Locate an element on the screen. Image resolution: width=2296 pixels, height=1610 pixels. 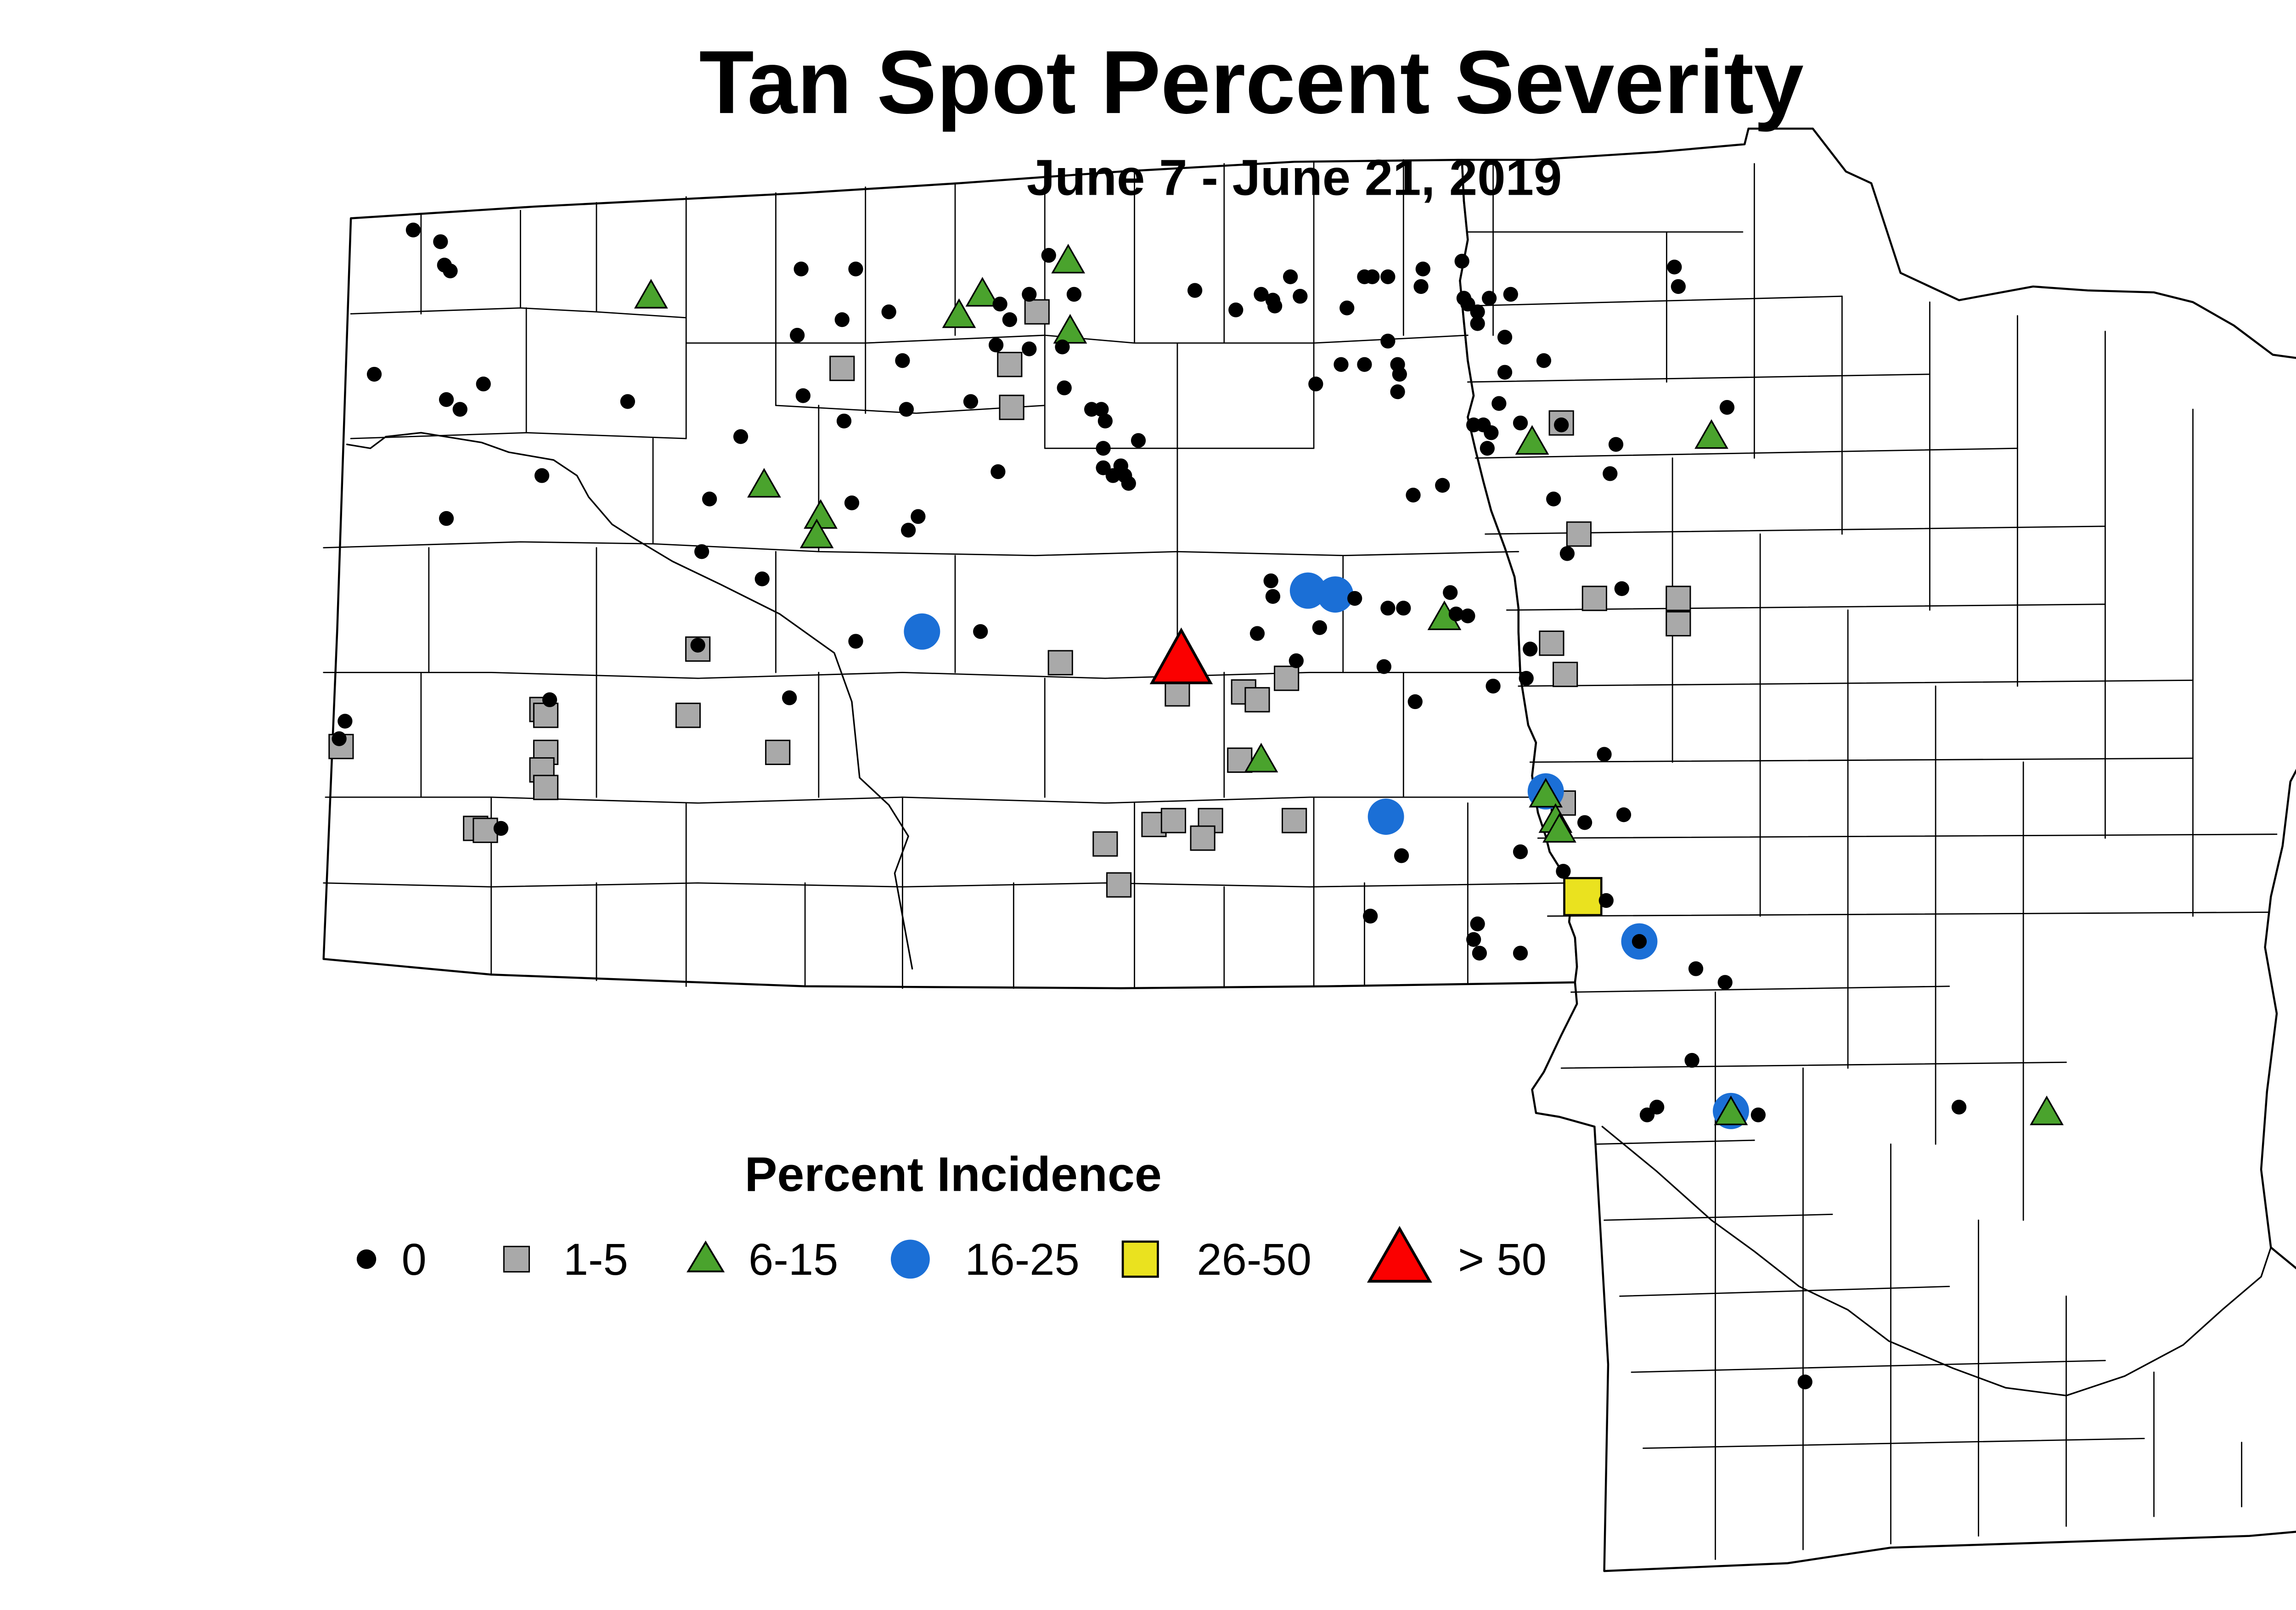
legend-label: 0 is located at coordinates (413, 1259).